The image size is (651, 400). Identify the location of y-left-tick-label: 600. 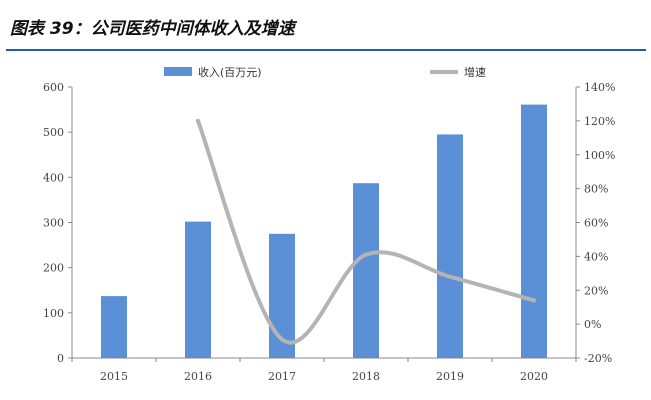
(53, 87).